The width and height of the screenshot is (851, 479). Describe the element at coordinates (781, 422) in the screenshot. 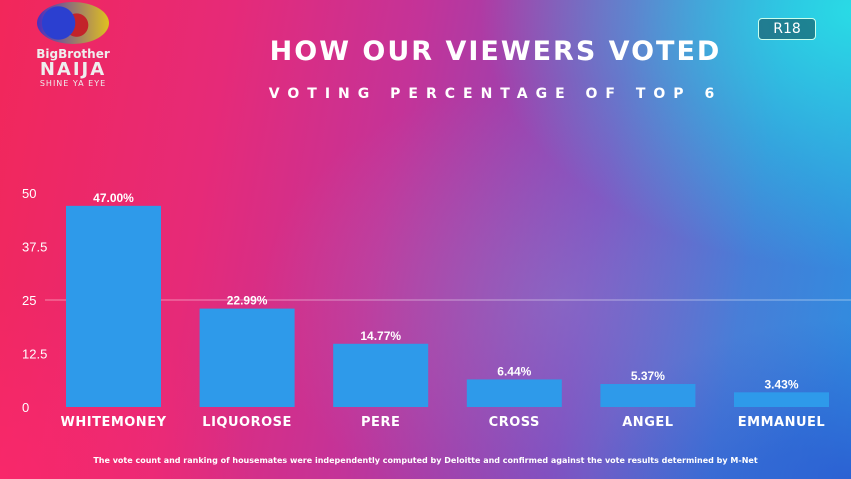

I see `x-tick-label: EMMANUEL` at that location.